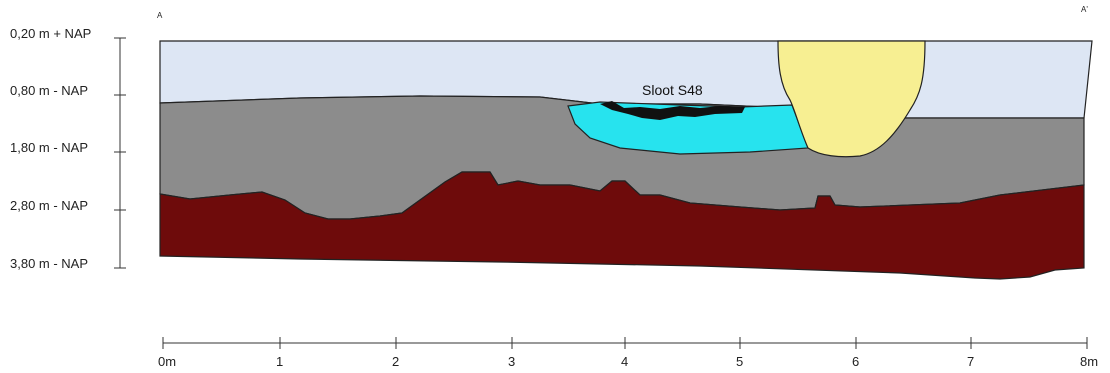  What do you see at coordinates (279, 361) in the screenshot?
I see `scale-label: 1` at bounding box center [279, 361].